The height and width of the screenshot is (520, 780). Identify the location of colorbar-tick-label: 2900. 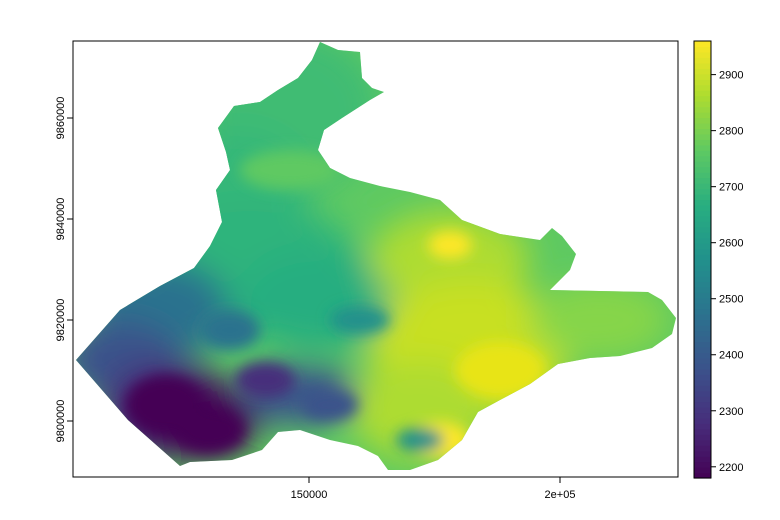
(731, 76).